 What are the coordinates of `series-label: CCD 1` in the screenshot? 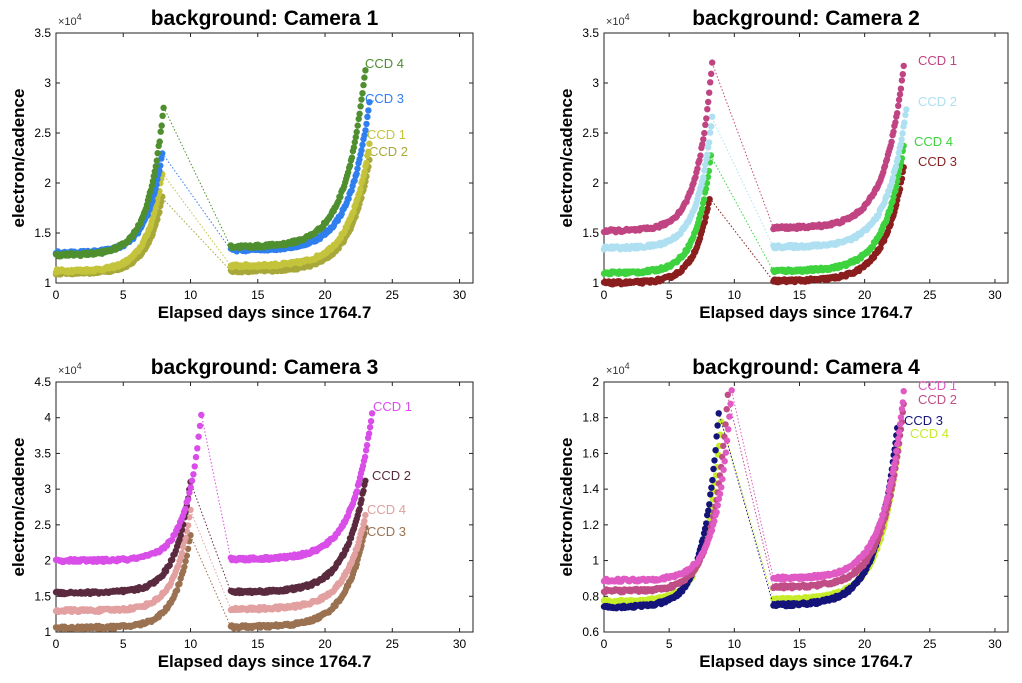 It's located at (937, 60).